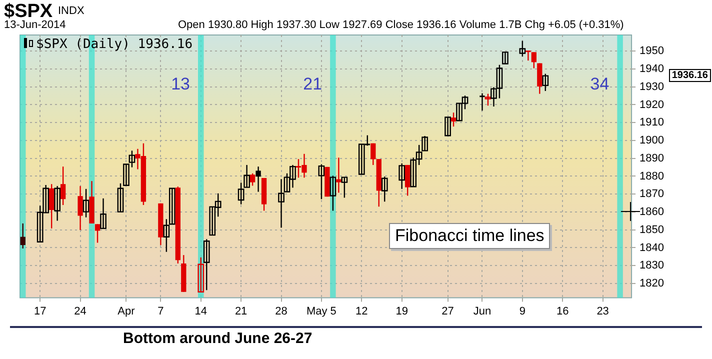 This screenshot has height=359, width=712. I want to click on y-tick-label: 1880, so click(652, 176).